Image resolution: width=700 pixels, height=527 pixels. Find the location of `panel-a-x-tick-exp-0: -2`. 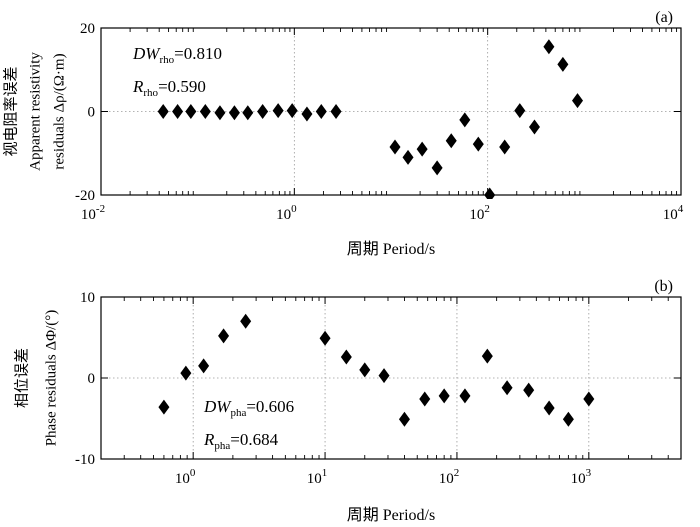

panel-a-x-tick-exp-0: -2 is located at coordinates (100, 209).